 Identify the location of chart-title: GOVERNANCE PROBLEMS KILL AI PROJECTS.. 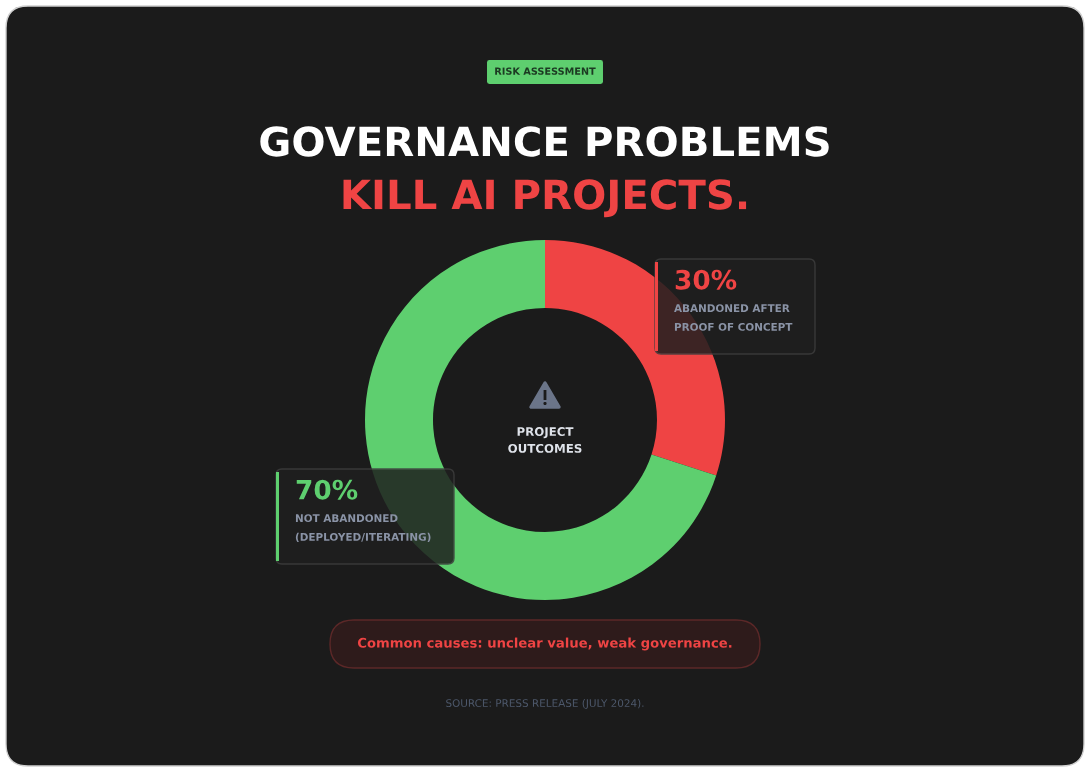
(544, 172).